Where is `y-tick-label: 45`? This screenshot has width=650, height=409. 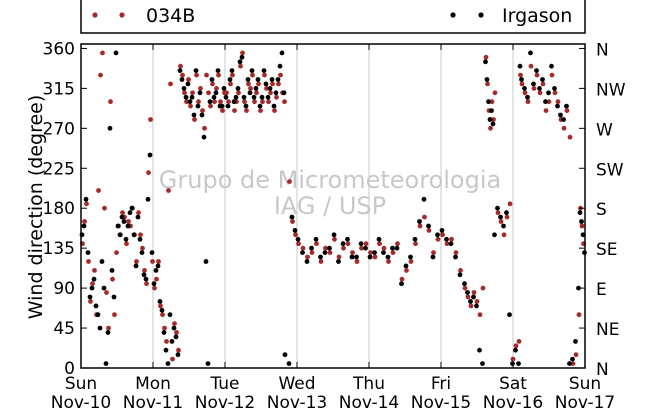
y-tick-label: 45 is located at coordinates (64, 329).